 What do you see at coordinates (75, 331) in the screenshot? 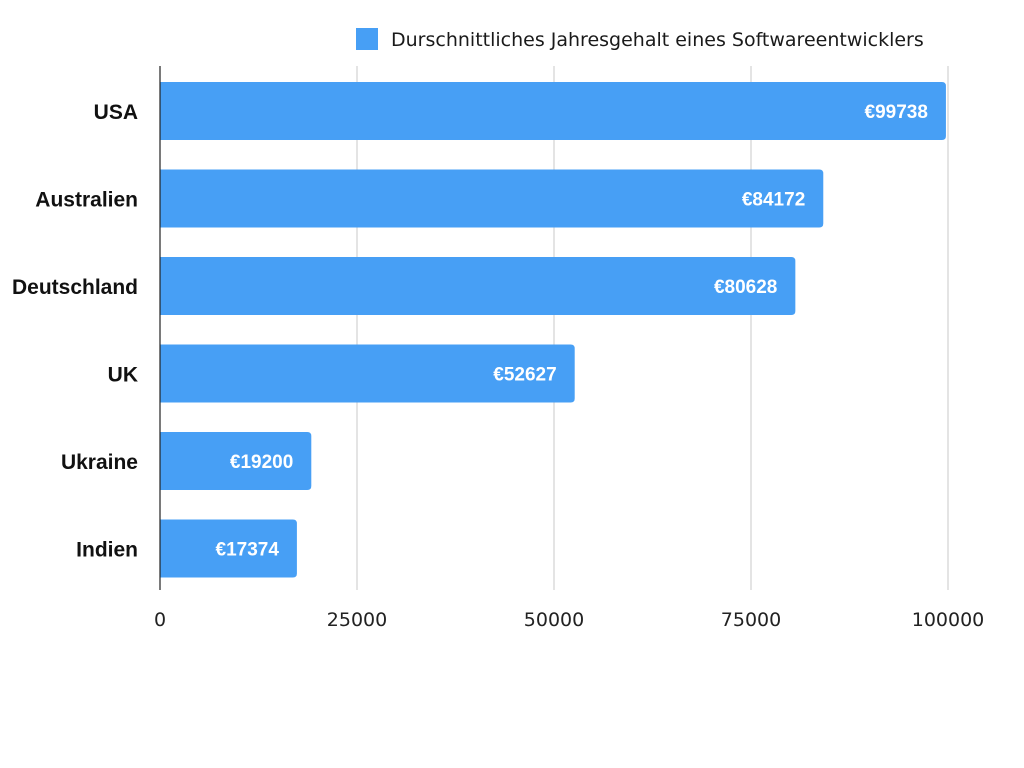
I see `category-labels: USA Australien Deutschland UK Ukraine Indien` at bounding box center [75, 331].